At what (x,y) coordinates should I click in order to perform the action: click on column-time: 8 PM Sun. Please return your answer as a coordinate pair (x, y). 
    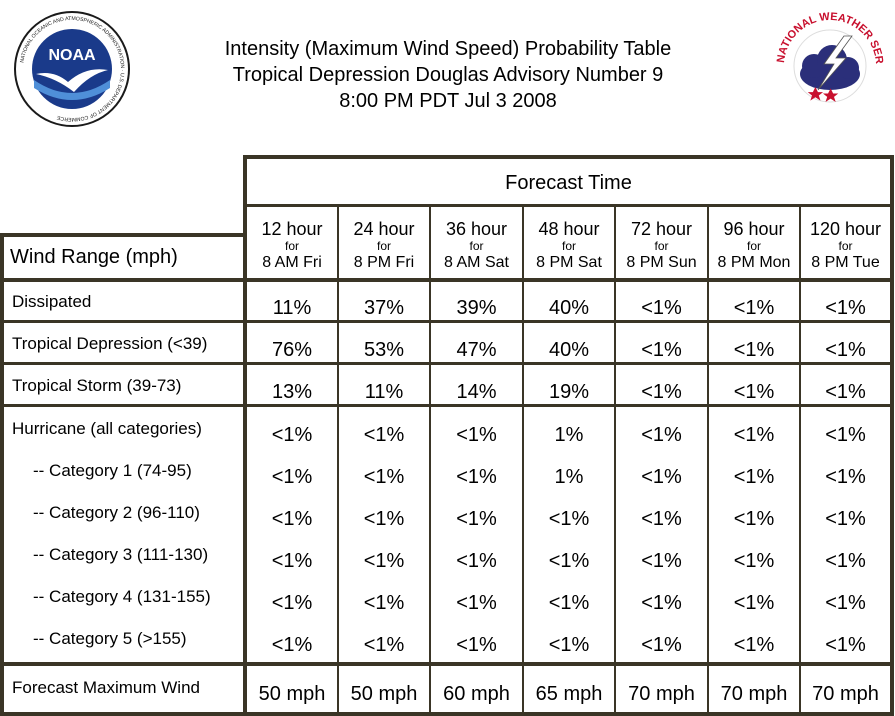
    Looking at the image, I should click on (661, 262).